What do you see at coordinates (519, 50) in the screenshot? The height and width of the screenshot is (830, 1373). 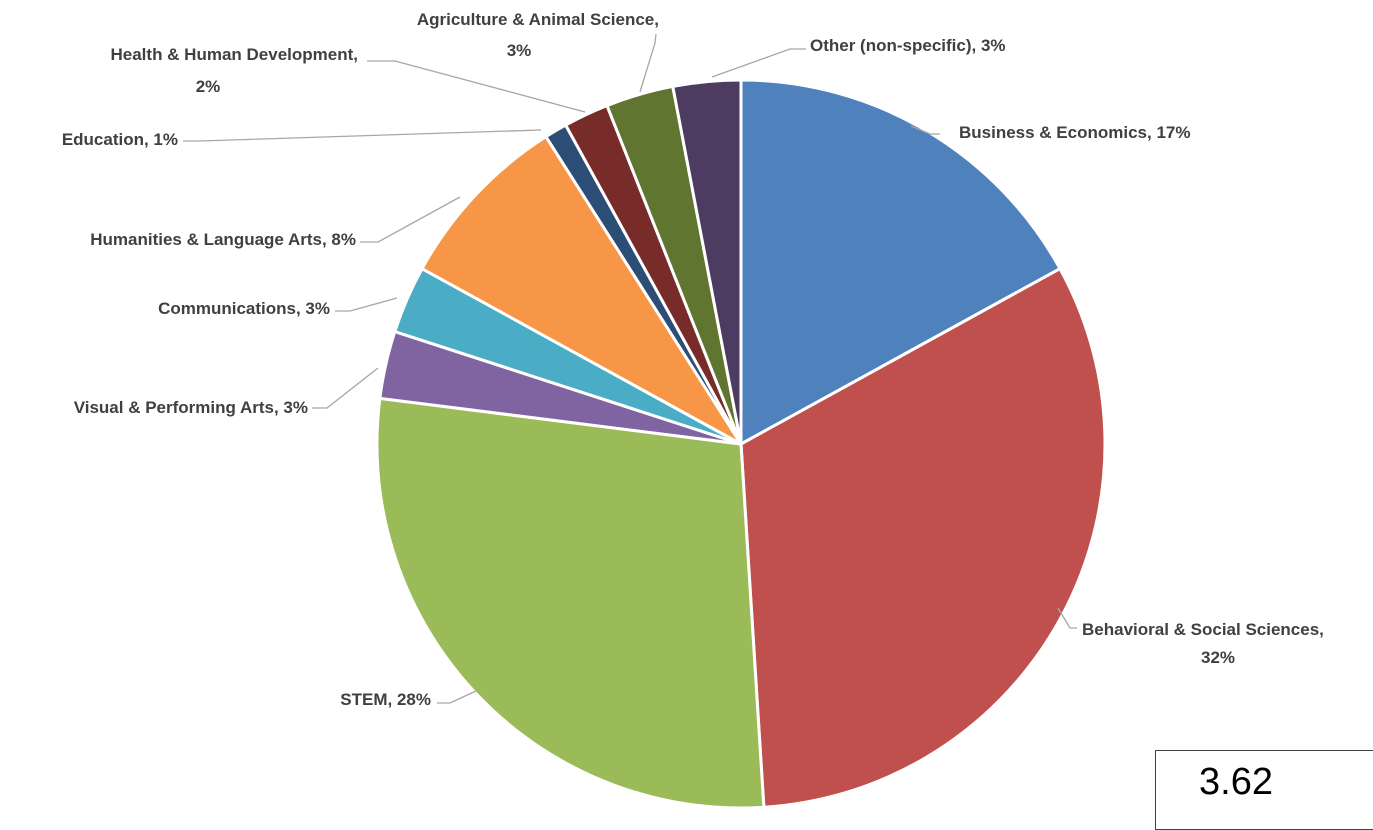 I see `data-label-9-line-2: 3%` at bounding box center [519, 50].